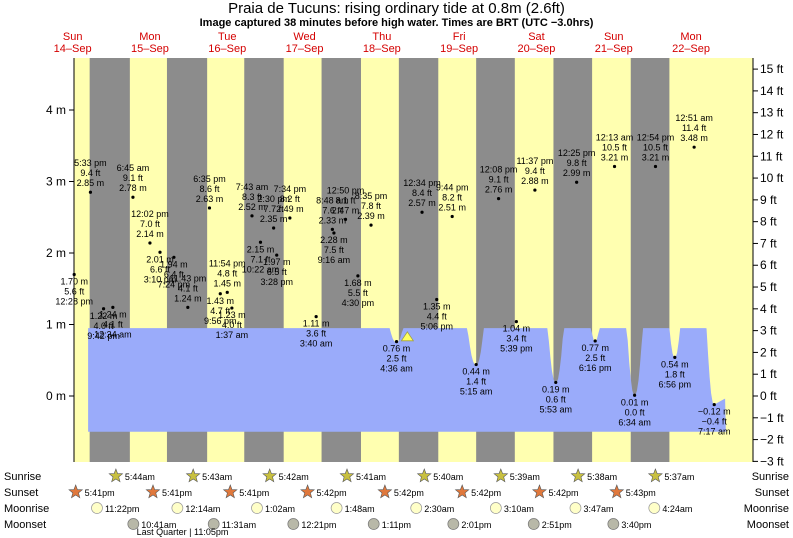  I want to click on tide-label: 2.15 m, so click(261, 249).